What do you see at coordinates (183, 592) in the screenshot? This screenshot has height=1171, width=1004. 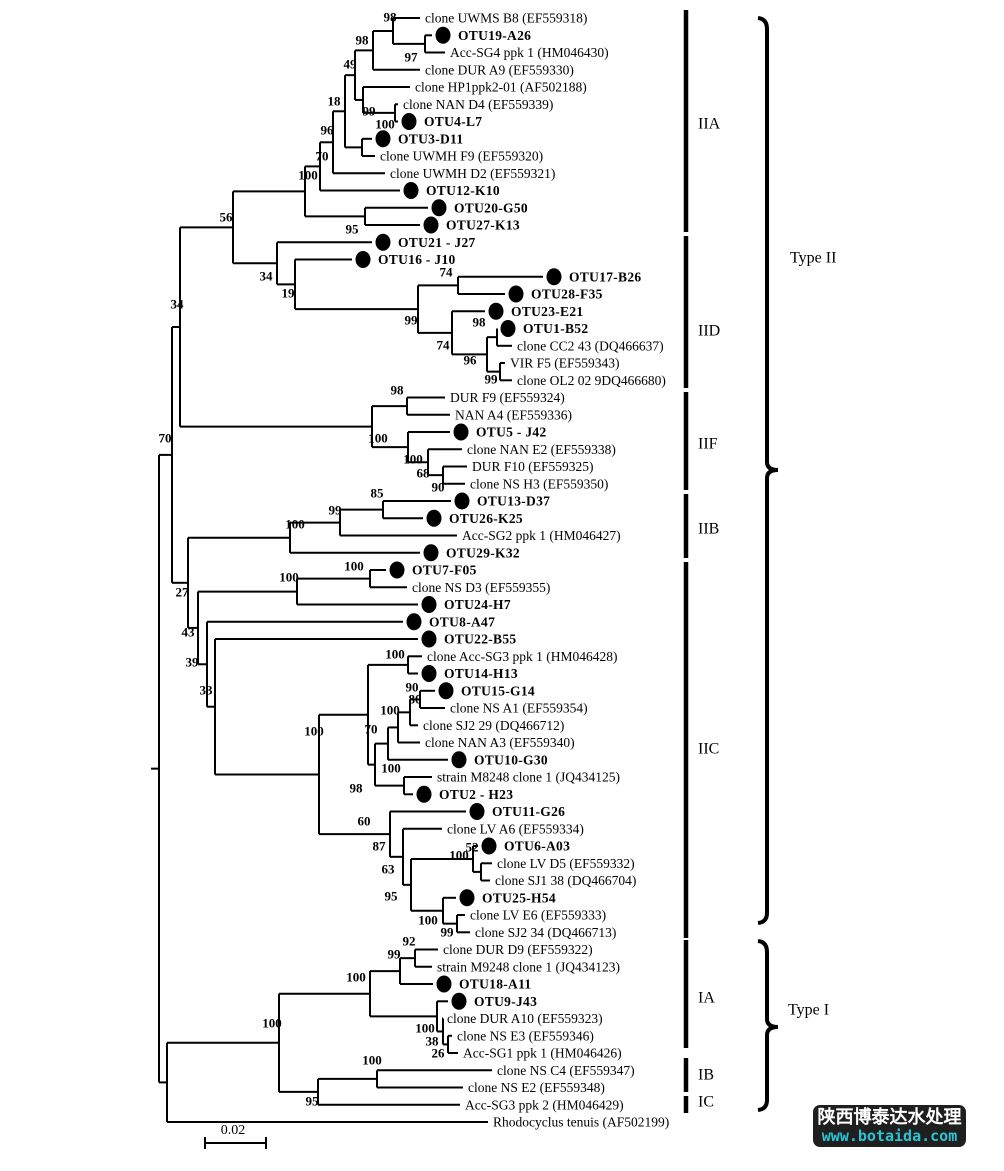 I see `bootstrap-value: 27` at bounding box center [183, 592].